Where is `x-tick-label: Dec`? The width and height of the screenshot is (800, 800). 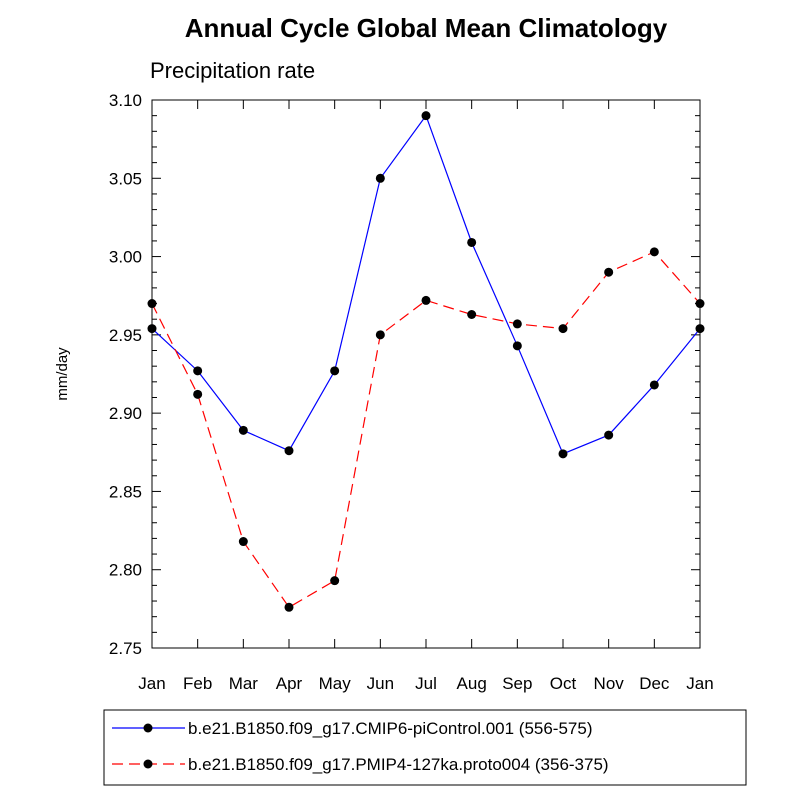
x-tick-label: Dec is located at coordinates (654, 683).